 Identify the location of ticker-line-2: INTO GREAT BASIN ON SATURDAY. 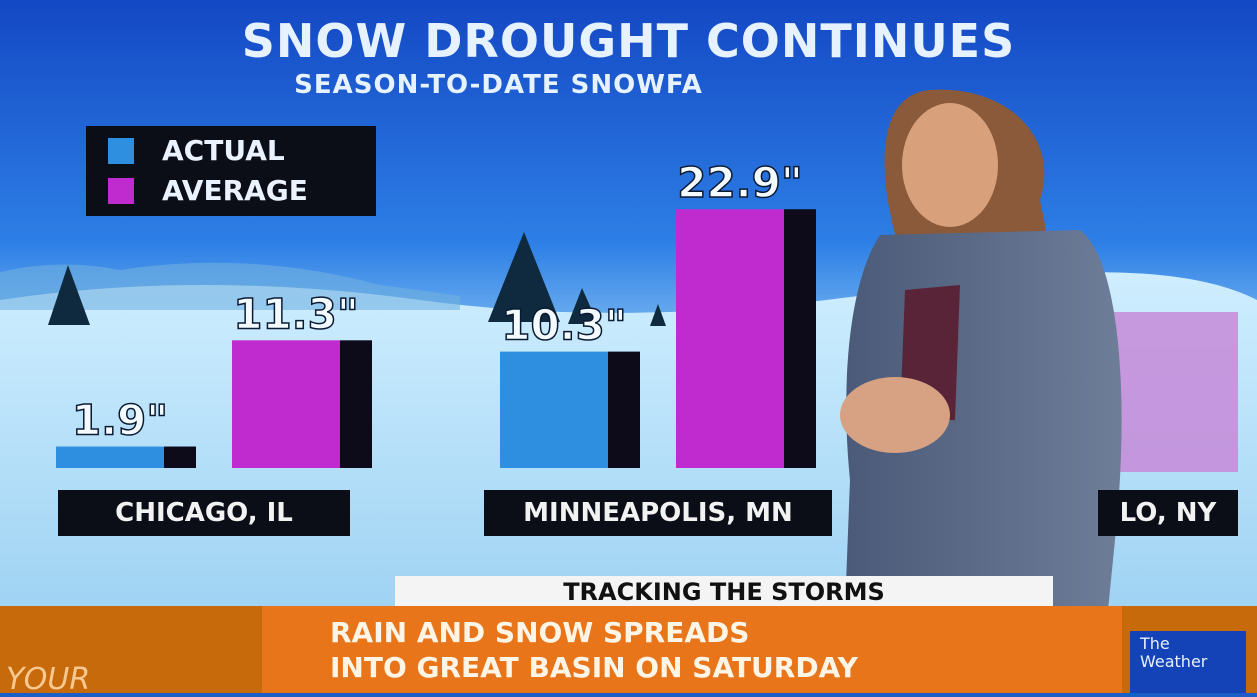
(594, 667).